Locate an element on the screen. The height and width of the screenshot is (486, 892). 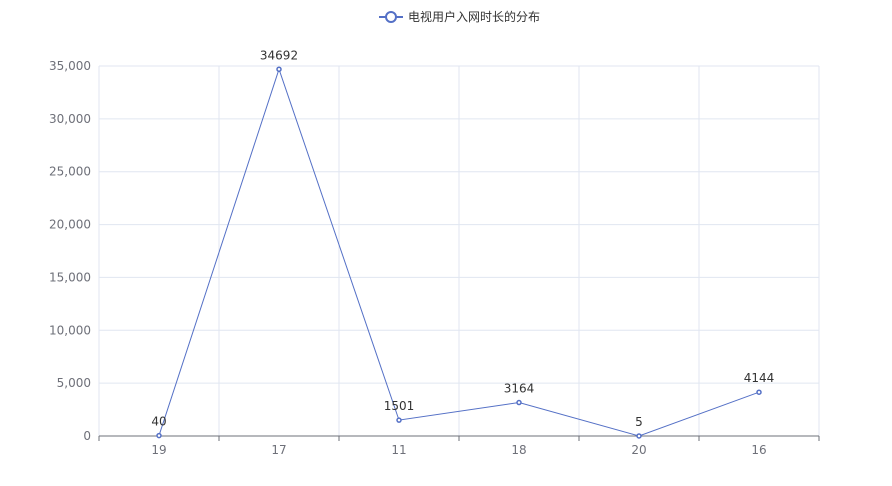
data-label: 5 is located at coordinates (639, 422).